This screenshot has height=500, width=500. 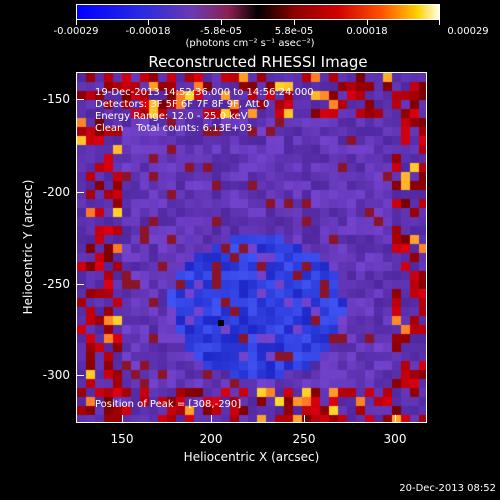 I want to click on x-tick-label: 300, so click(x=395, y=439).